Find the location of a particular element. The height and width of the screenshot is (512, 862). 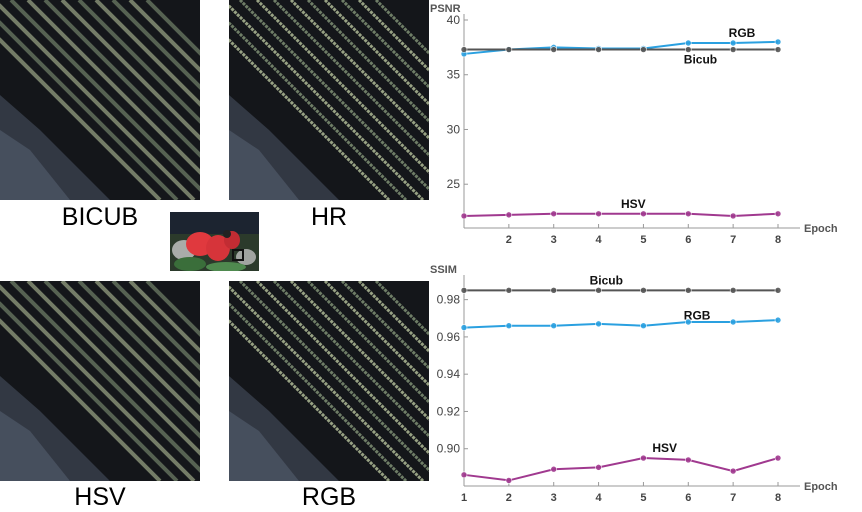

y-axis-label: PSNR is located at coordinates (445, 9).